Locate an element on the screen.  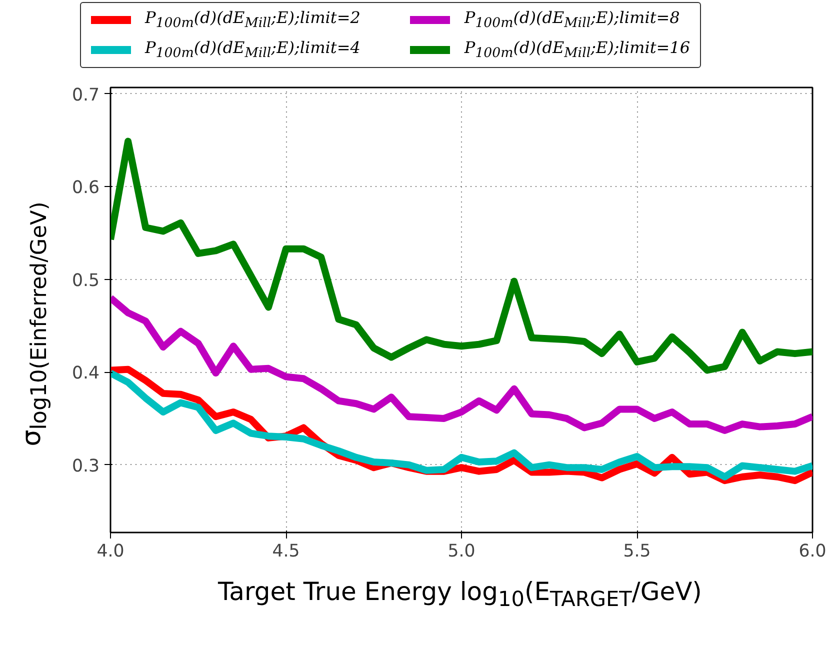
y-tick-label: 0.6 is located at coordinates (86, 188).